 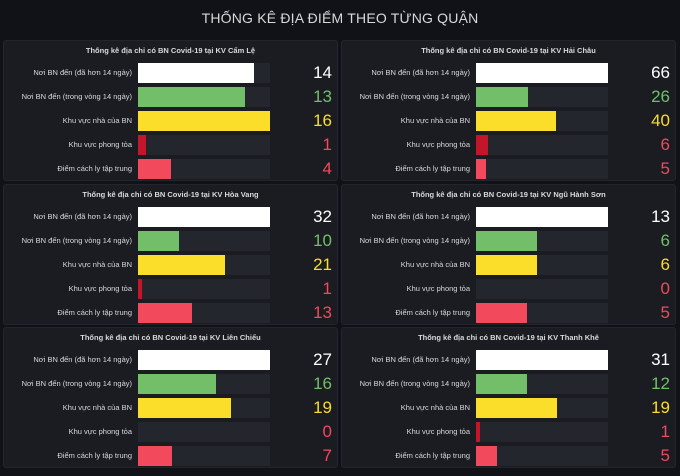 What do you see at coordinates (327, 168) in the screenshot?
I see `bar-value: 4` at bounding box center [327, 168].